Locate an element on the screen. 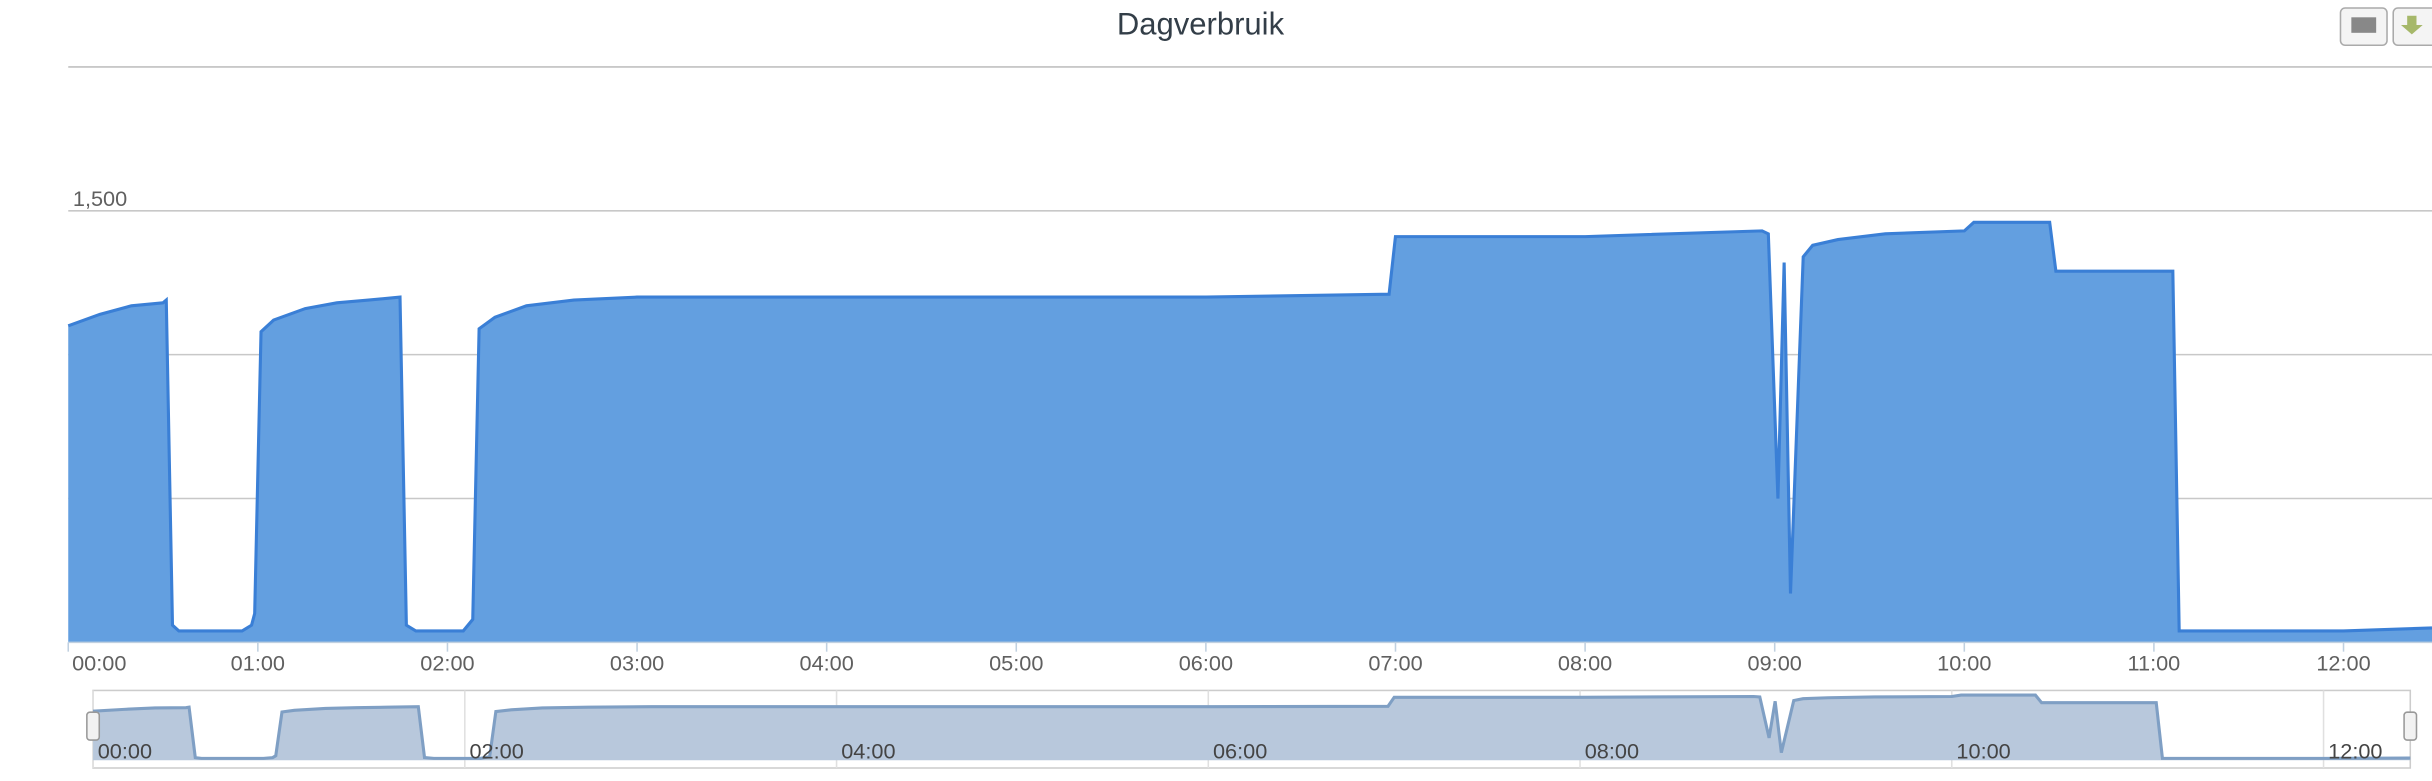  x-tick-label: 06:00 is located at coordinates (1206, 662).